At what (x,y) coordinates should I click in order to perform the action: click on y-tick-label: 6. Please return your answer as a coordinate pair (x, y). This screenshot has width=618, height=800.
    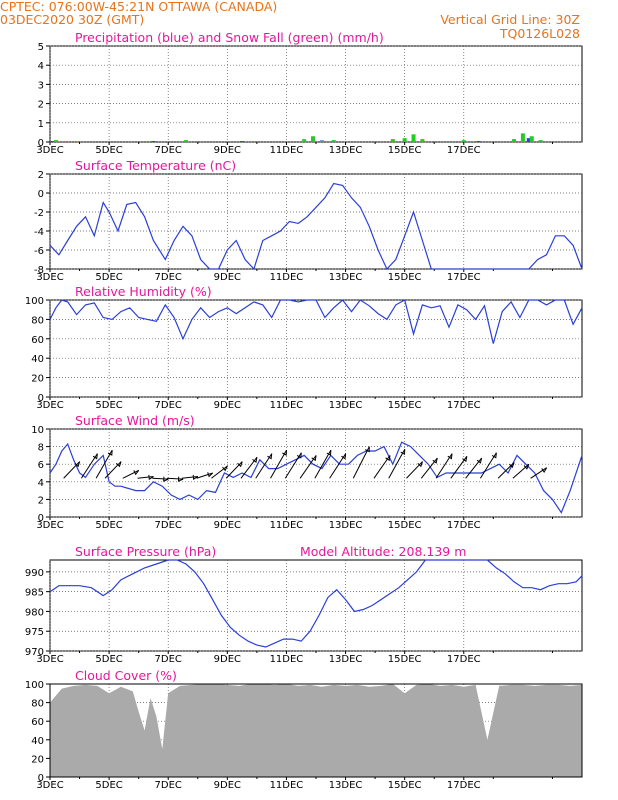
    Looking at the image, I should click on (41, 465).